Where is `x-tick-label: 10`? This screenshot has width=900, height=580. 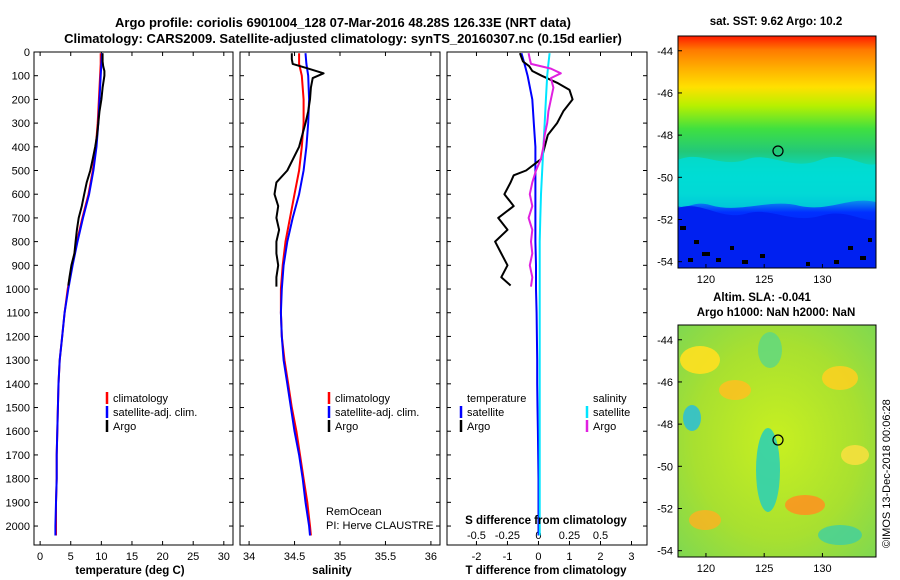 x-tick-label: 10 is located at coordinates (101, 557).